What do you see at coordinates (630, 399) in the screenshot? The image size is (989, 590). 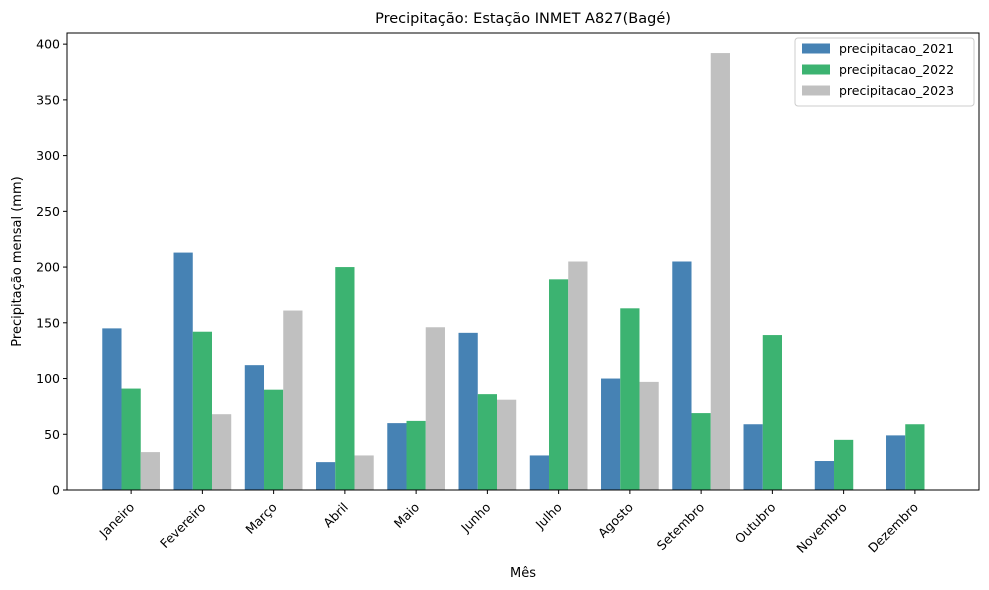 I see `bar-precipitacao_2022-agosto` at bounding box center [630, 399].